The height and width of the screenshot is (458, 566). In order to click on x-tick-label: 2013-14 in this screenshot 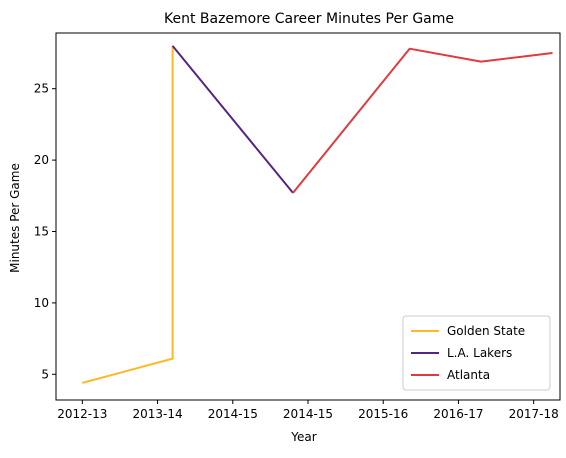, I will do `click(157, 414)`.